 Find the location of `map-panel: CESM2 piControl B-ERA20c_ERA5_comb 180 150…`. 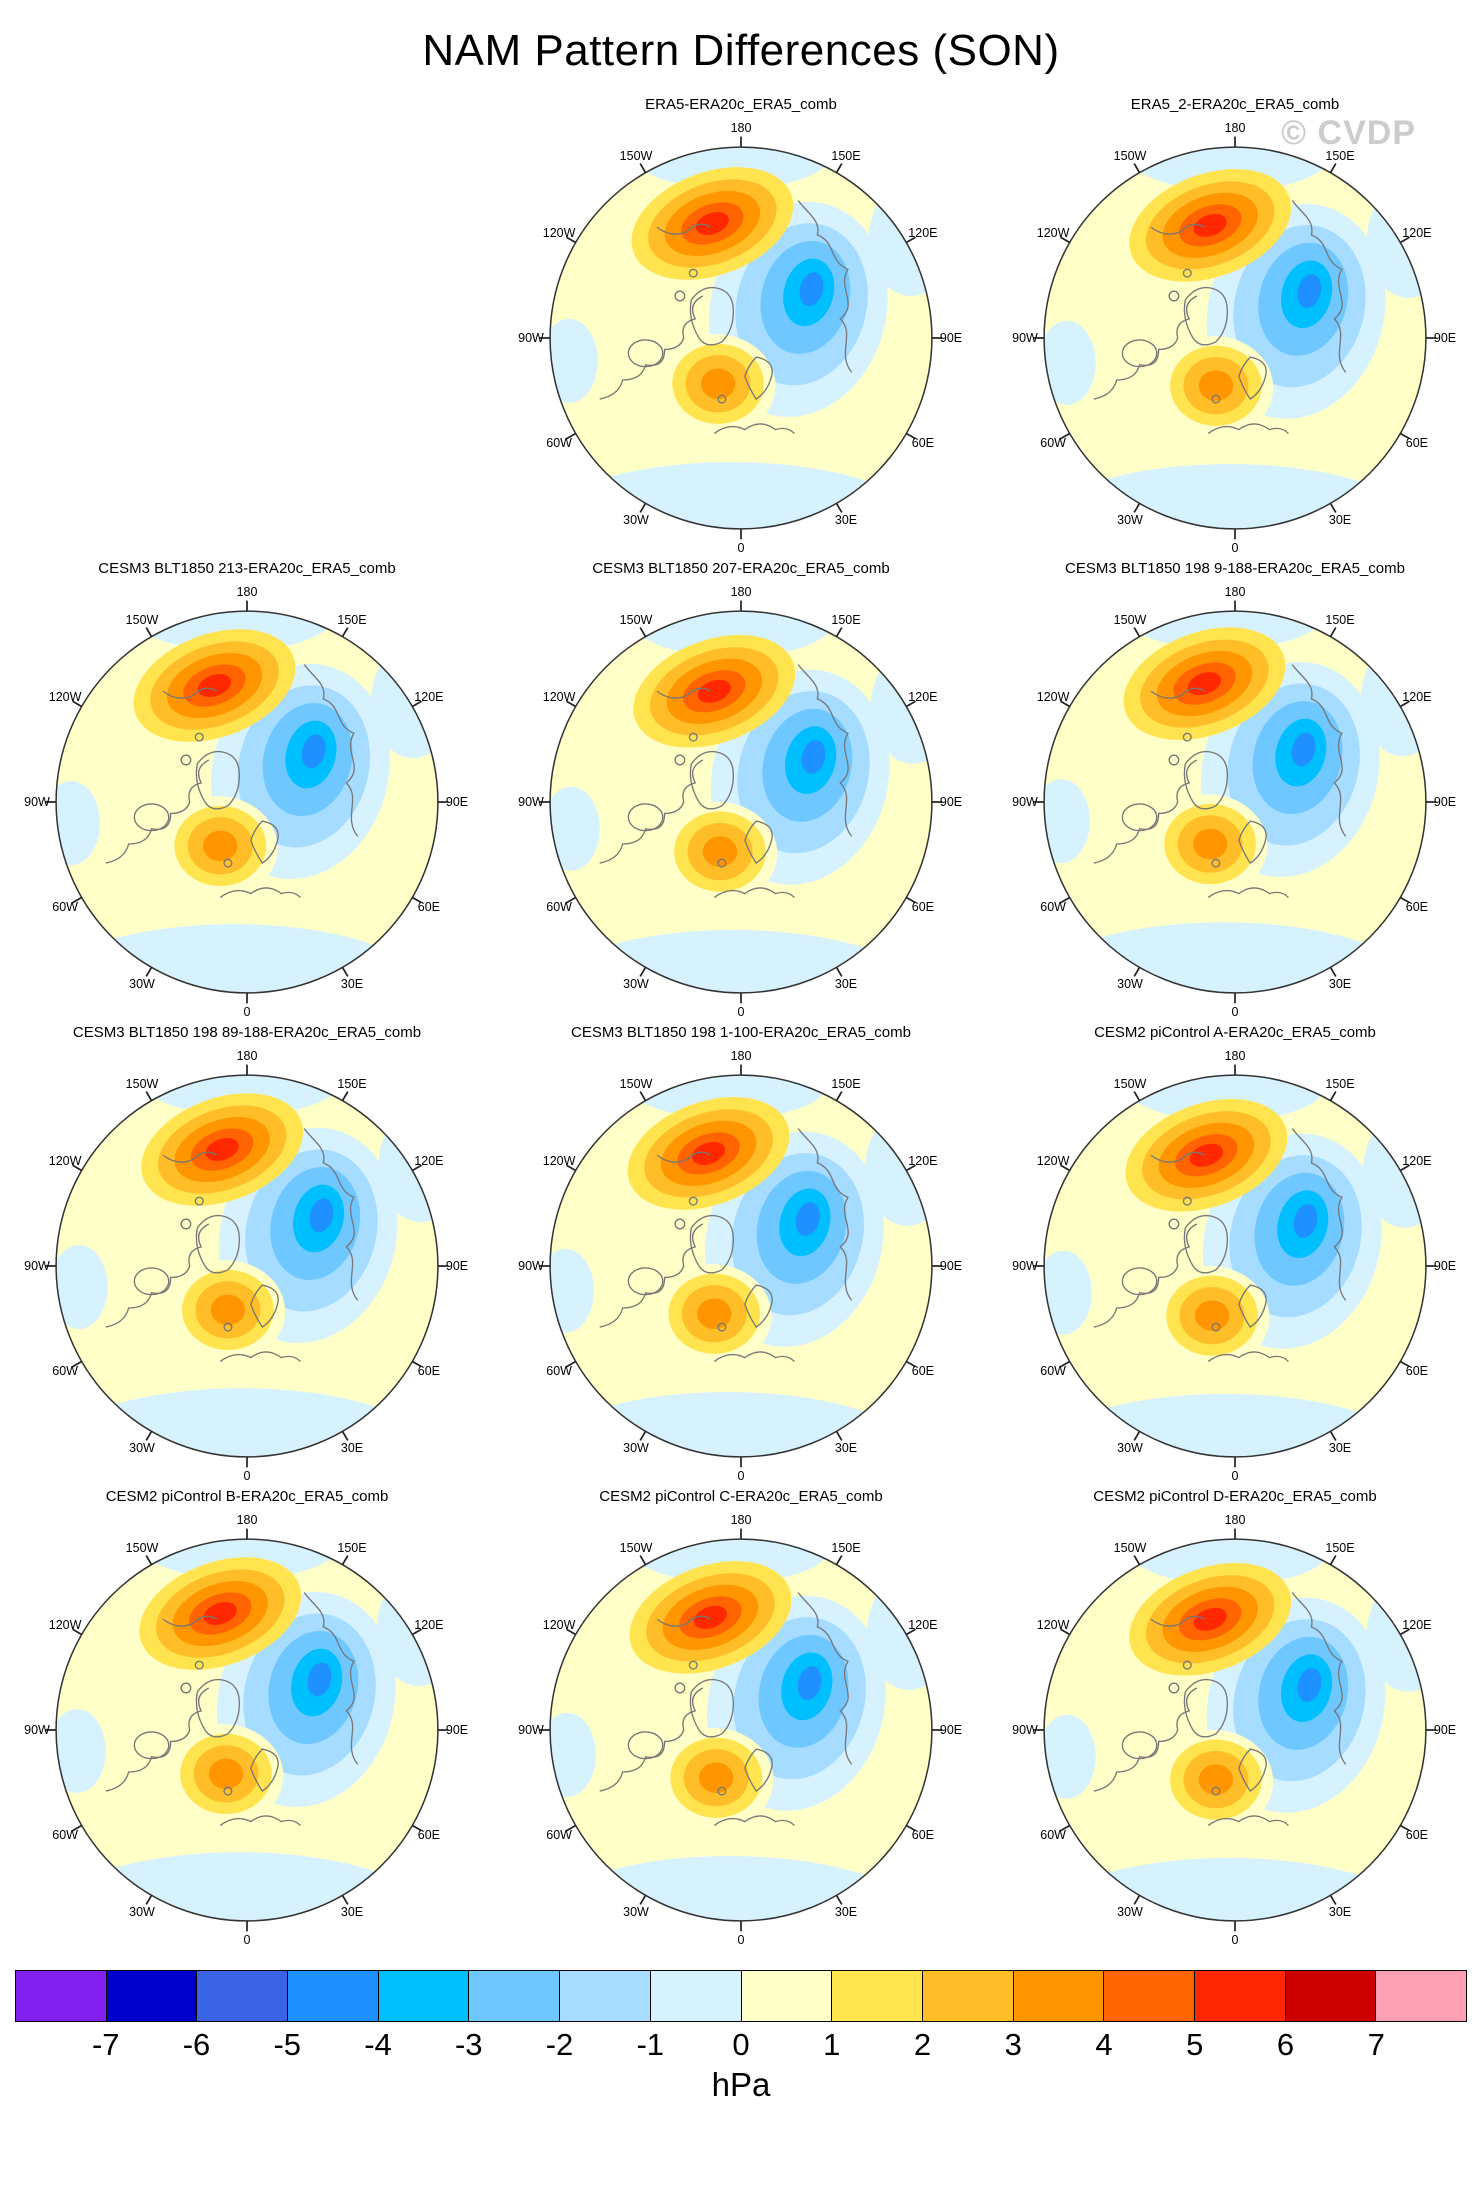

map-panel: CESM2 piControl B-ERA20c_ERA5_comb 180 150… is located at coordinates (247, 1712).